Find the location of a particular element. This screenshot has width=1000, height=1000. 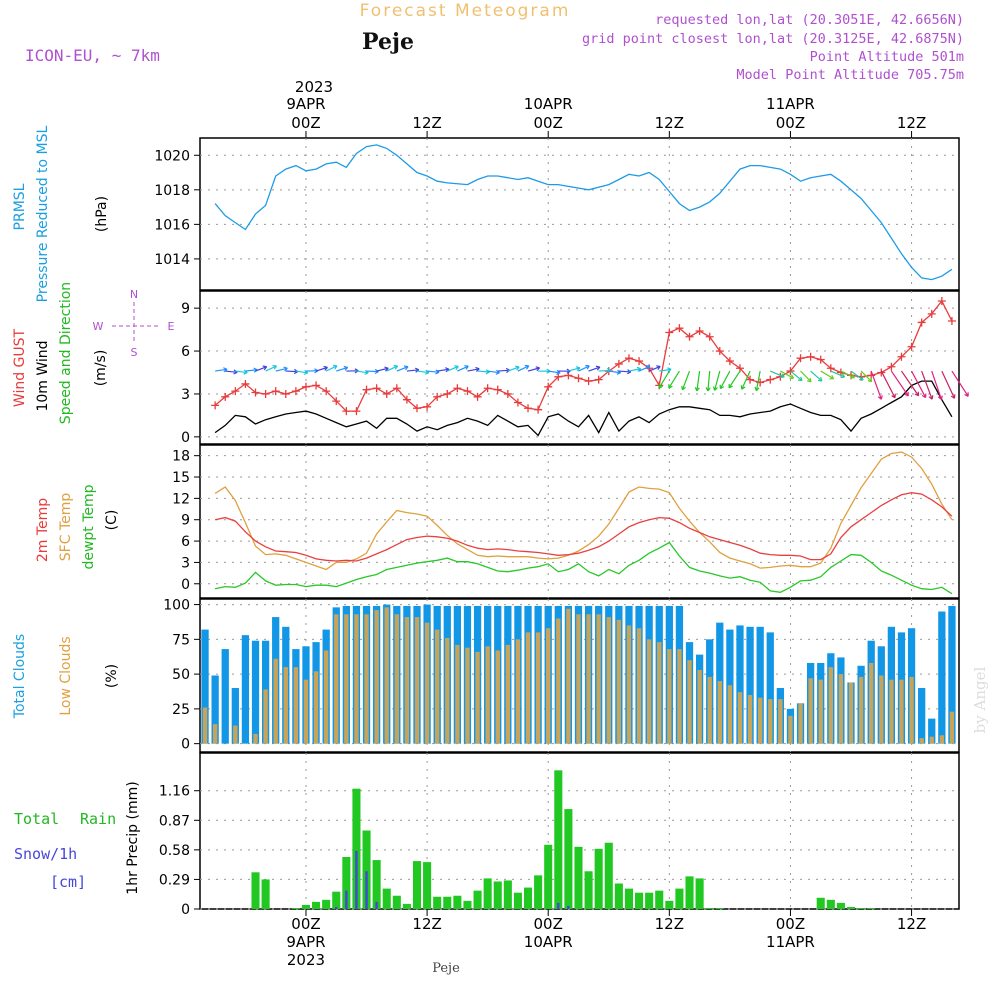

compass-e: E is located at coordinates (171, 326).